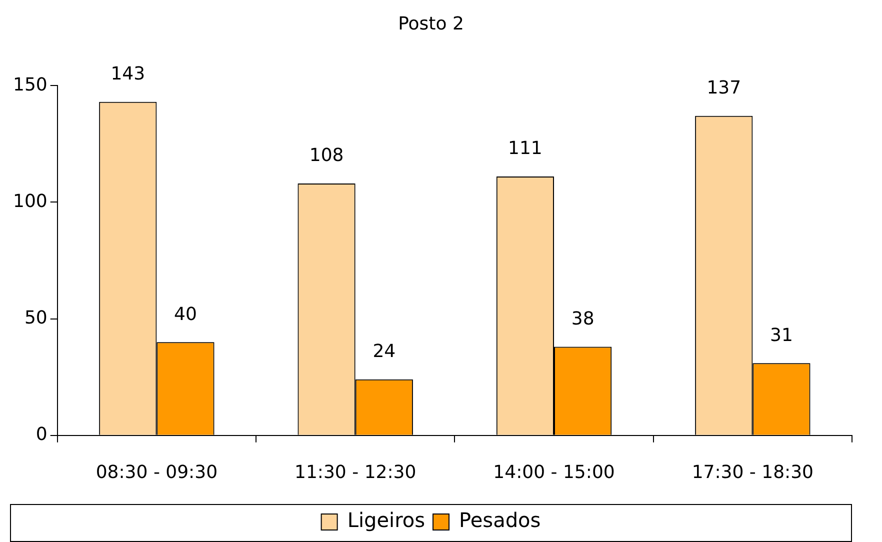 This screenshot has height=542, width=882. What do you see at coordinates (753, 472) in the screenshot?
I see `x-tick-label: 17:30 - 18:30` at bounding box center [753, 472].